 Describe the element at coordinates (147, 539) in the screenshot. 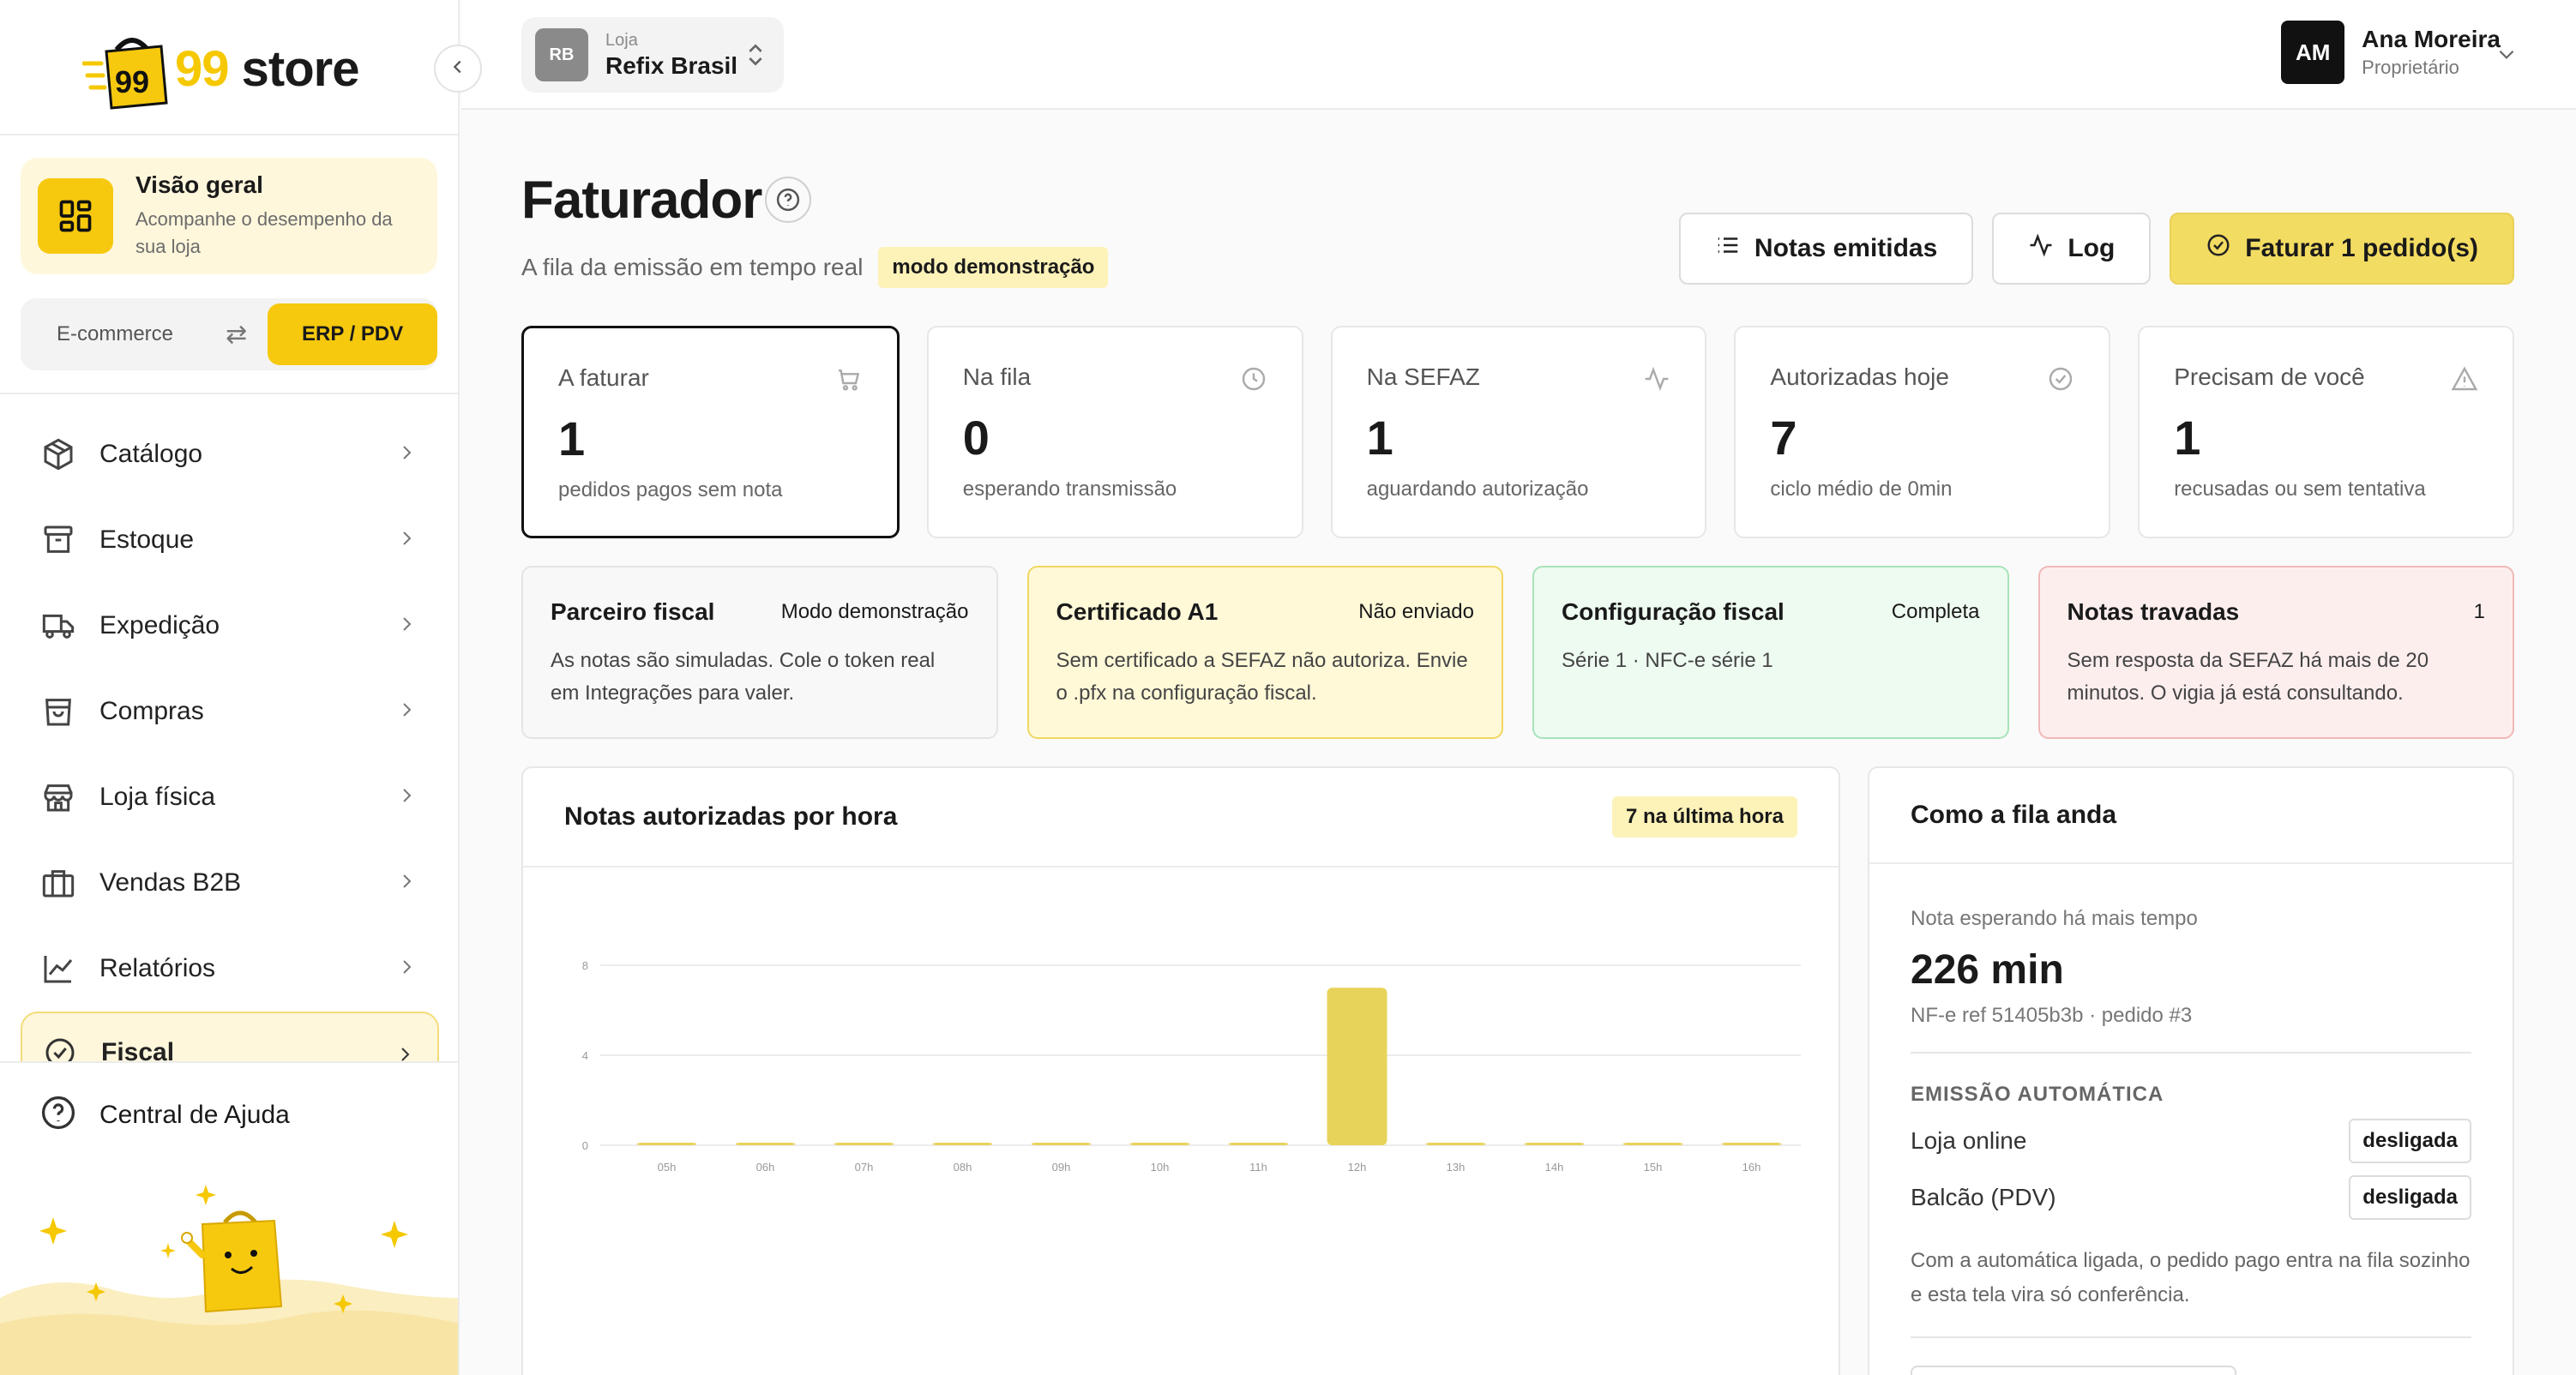

I see `sidebar-item-label: Estoque` at that location.